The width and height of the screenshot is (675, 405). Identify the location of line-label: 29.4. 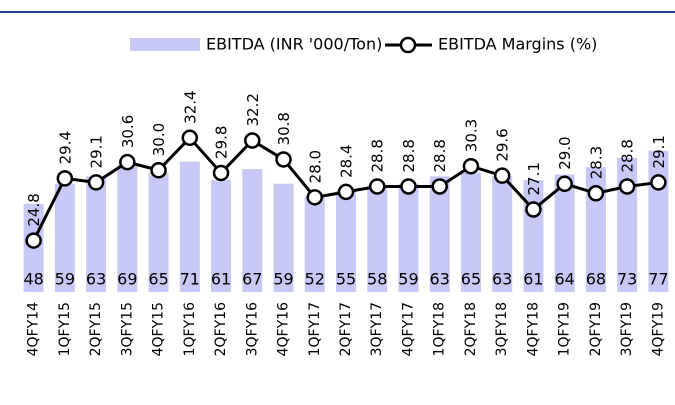
(65, 147).